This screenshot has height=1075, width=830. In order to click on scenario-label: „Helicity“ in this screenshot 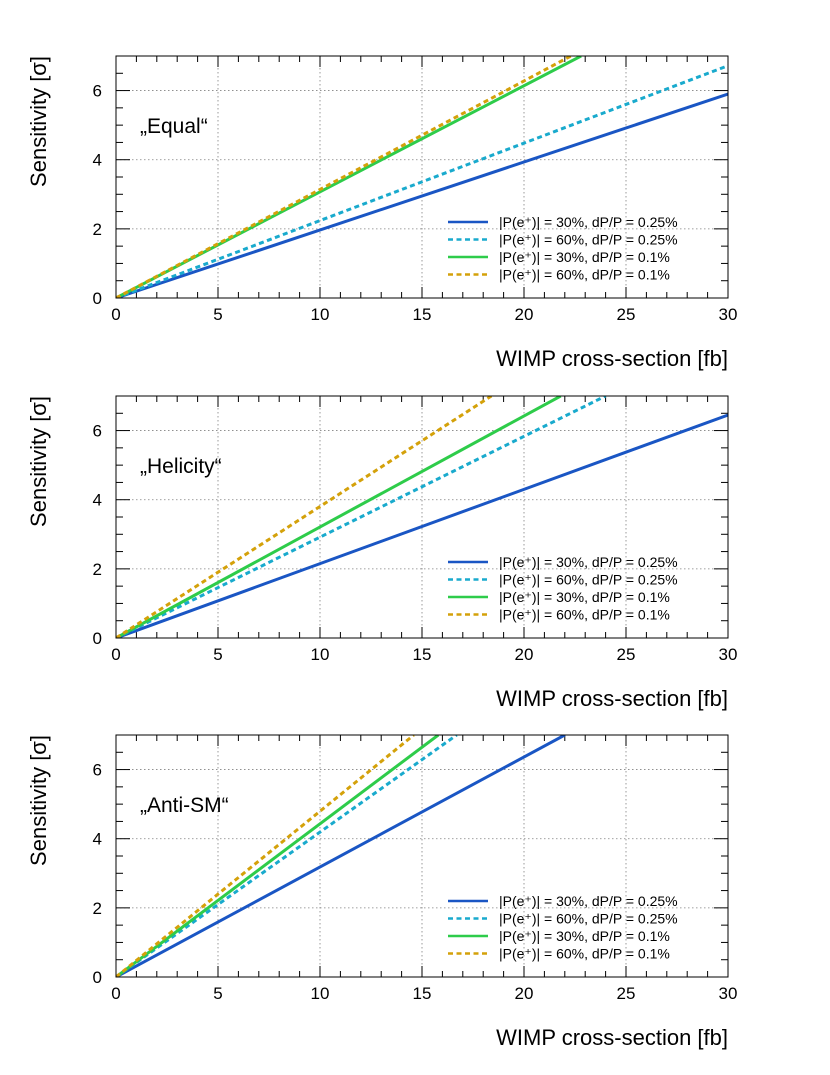, I will do `click(181, 466)`.